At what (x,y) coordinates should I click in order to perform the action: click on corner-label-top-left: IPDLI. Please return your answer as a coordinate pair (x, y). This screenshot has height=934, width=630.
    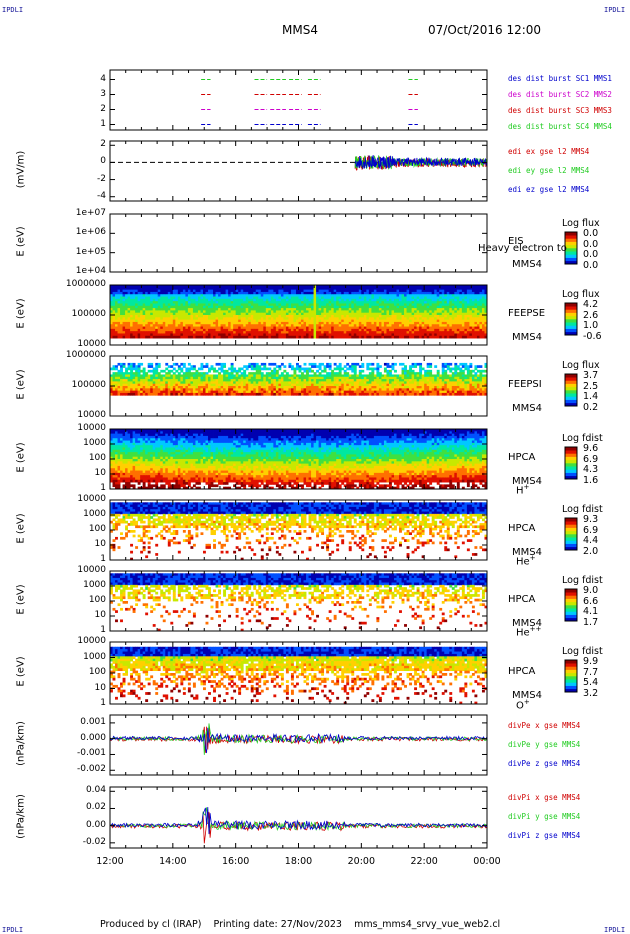
    Looking at the image, I should click on (13, 10).